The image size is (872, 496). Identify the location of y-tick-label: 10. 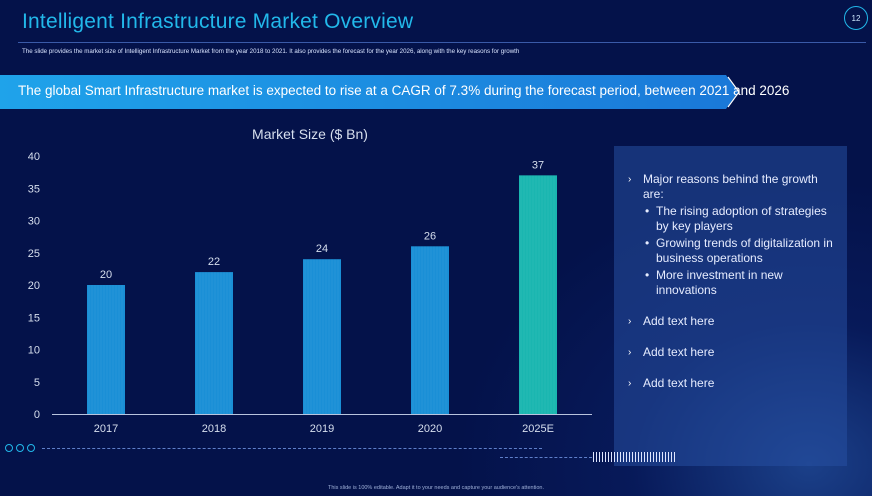
(34, 351).